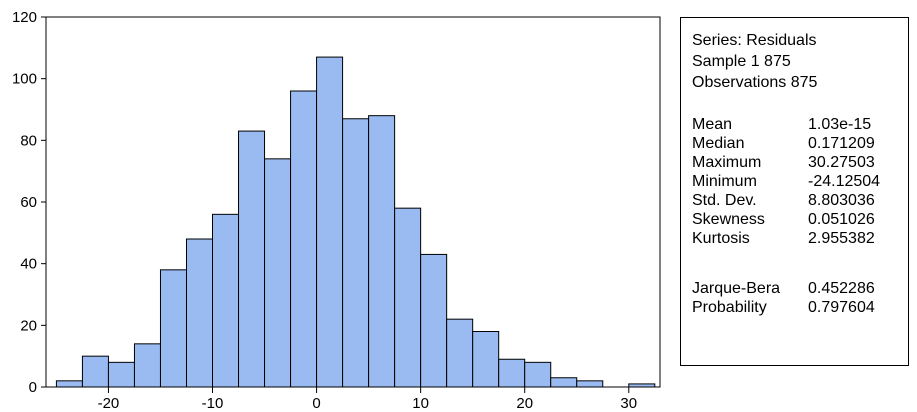 Image resolution: width=917 pixels, height=412 pixels. Describe the element at coordinates (28, 264) in the screenshot. I see `y-tick-label: 40` at that location.